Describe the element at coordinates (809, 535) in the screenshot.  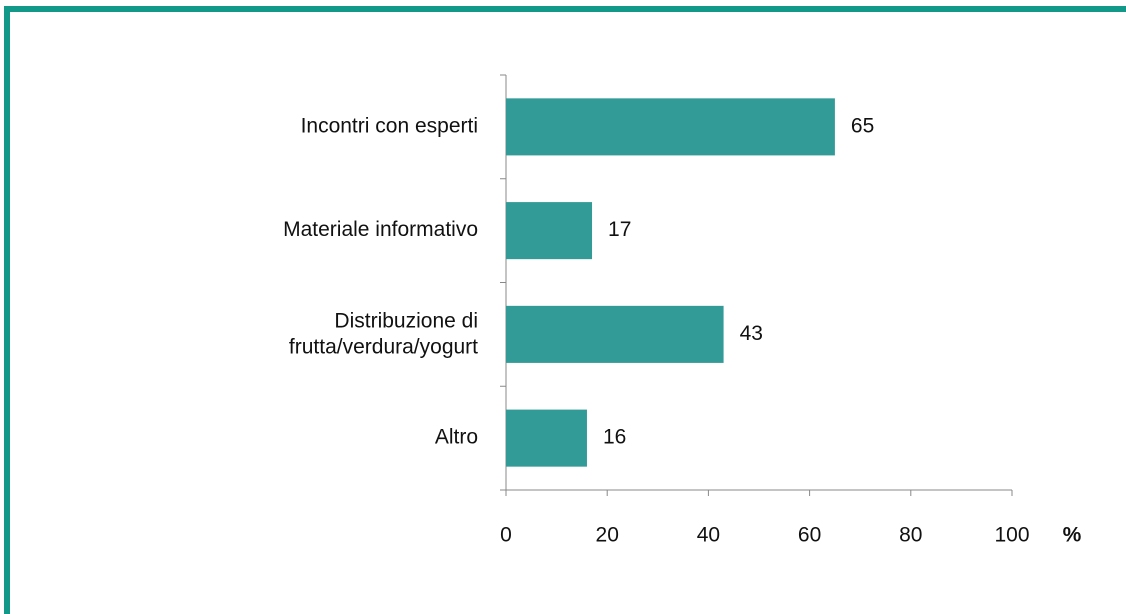
I see `x-tick-label: 60` at that location.